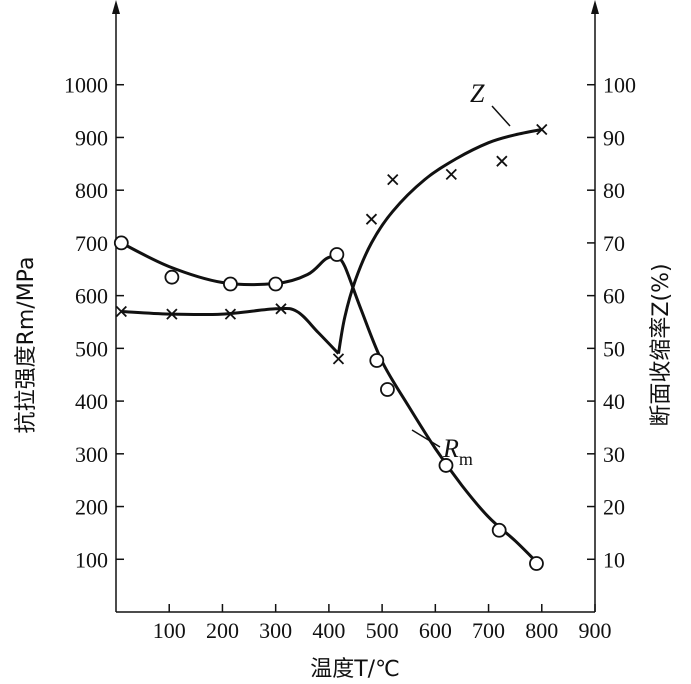 The height and width of the screenshot is (684, 691). What do you see at coordinates (116, 7) in the screenshot?
I see `left-axis-arrow` at bounding box center [116, 7].